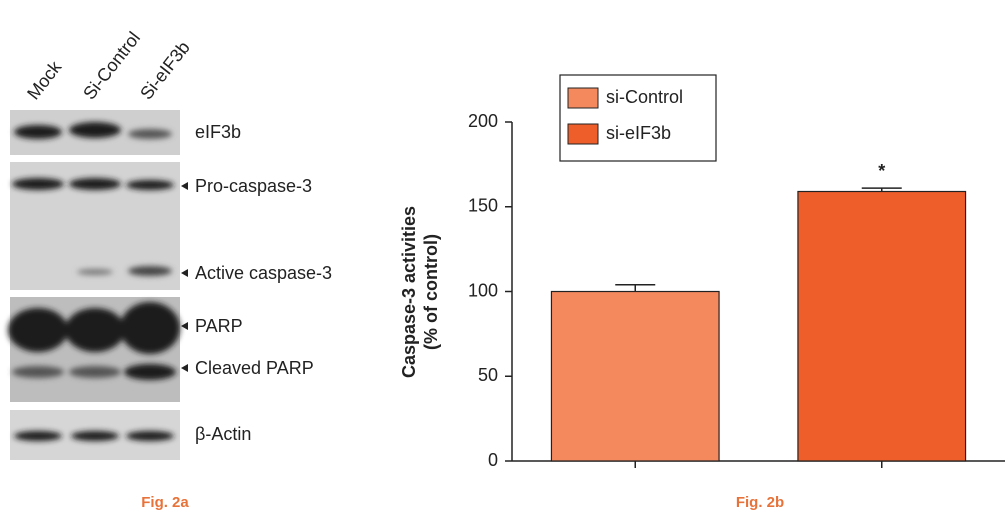 The image size is (1008, 514). What do you see at coordinates (223, 434) in the screenshot?
I see `band-label: β-Actin` at bounding box center [223, 434].